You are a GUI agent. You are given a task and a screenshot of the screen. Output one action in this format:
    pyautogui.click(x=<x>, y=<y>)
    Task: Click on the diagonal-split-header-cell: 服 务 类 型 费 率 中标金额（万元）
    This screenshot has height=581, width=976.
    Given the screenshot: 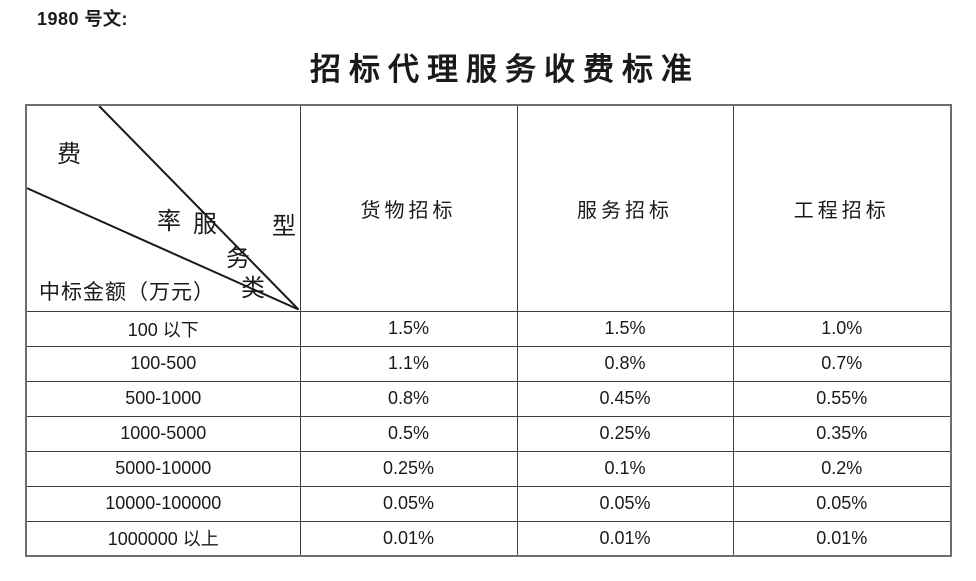 What is the action you would take?
    pyautogui.click(x=163, y=208)
    